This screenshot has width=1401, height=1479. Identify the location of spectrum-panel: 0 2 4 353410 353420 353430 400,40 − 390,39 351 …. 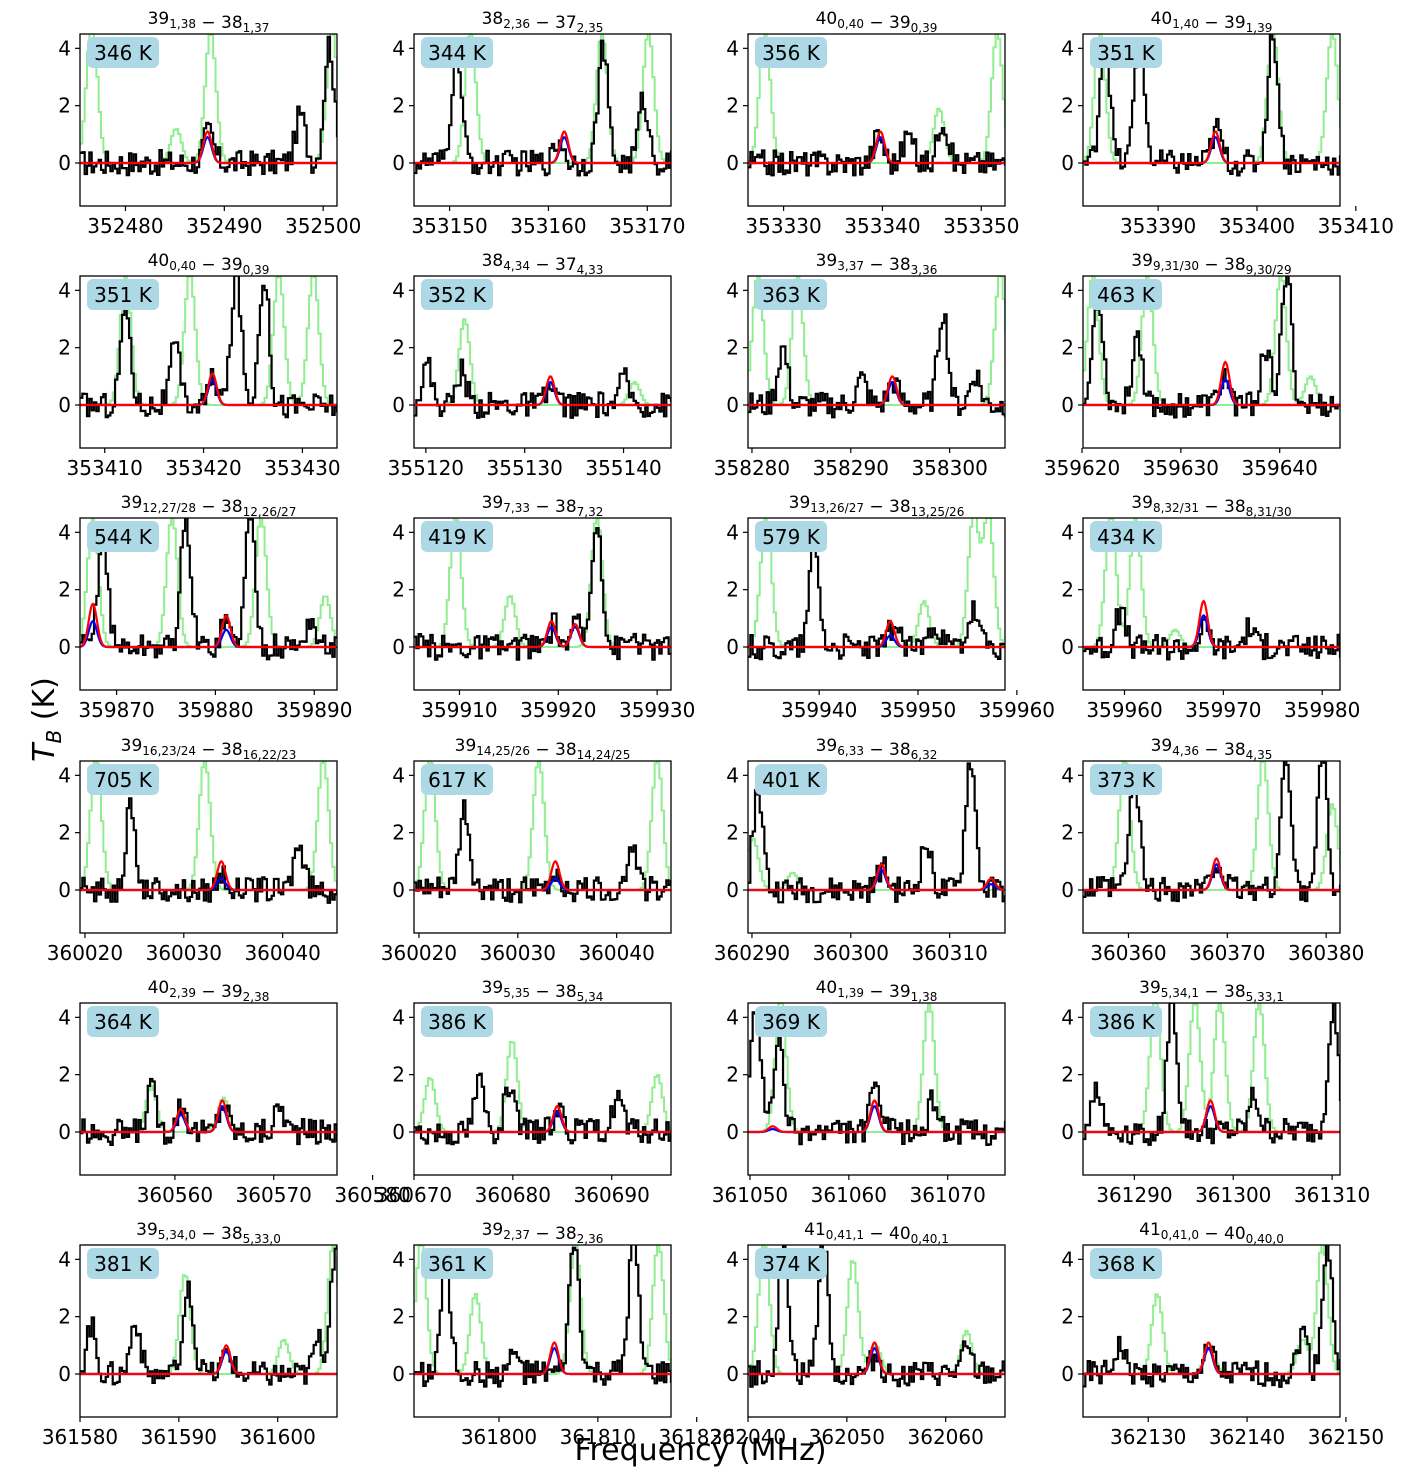
(199, 365).